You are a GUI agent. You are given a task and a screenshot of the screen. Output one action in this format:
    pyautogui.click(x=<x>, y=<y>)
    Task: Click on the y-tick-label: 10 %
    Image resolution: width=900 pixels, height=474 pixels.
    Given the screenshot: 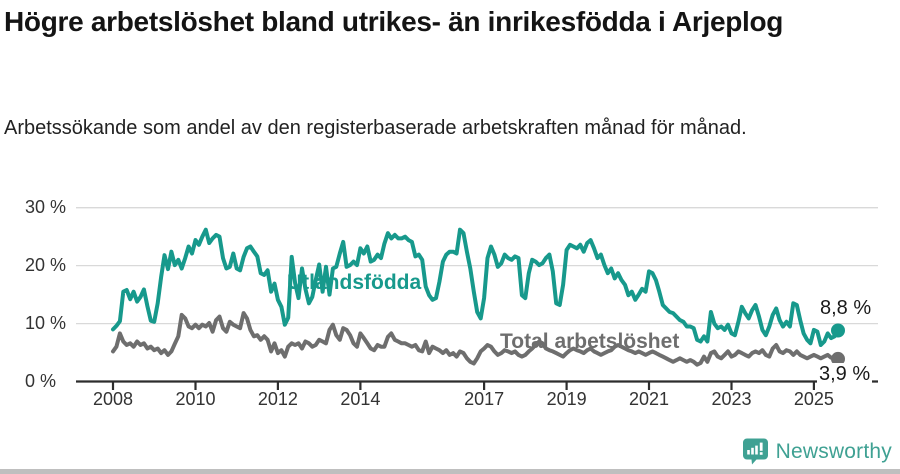 What is the action you would take?
    pyautogui.click(x=46, y=323)
    